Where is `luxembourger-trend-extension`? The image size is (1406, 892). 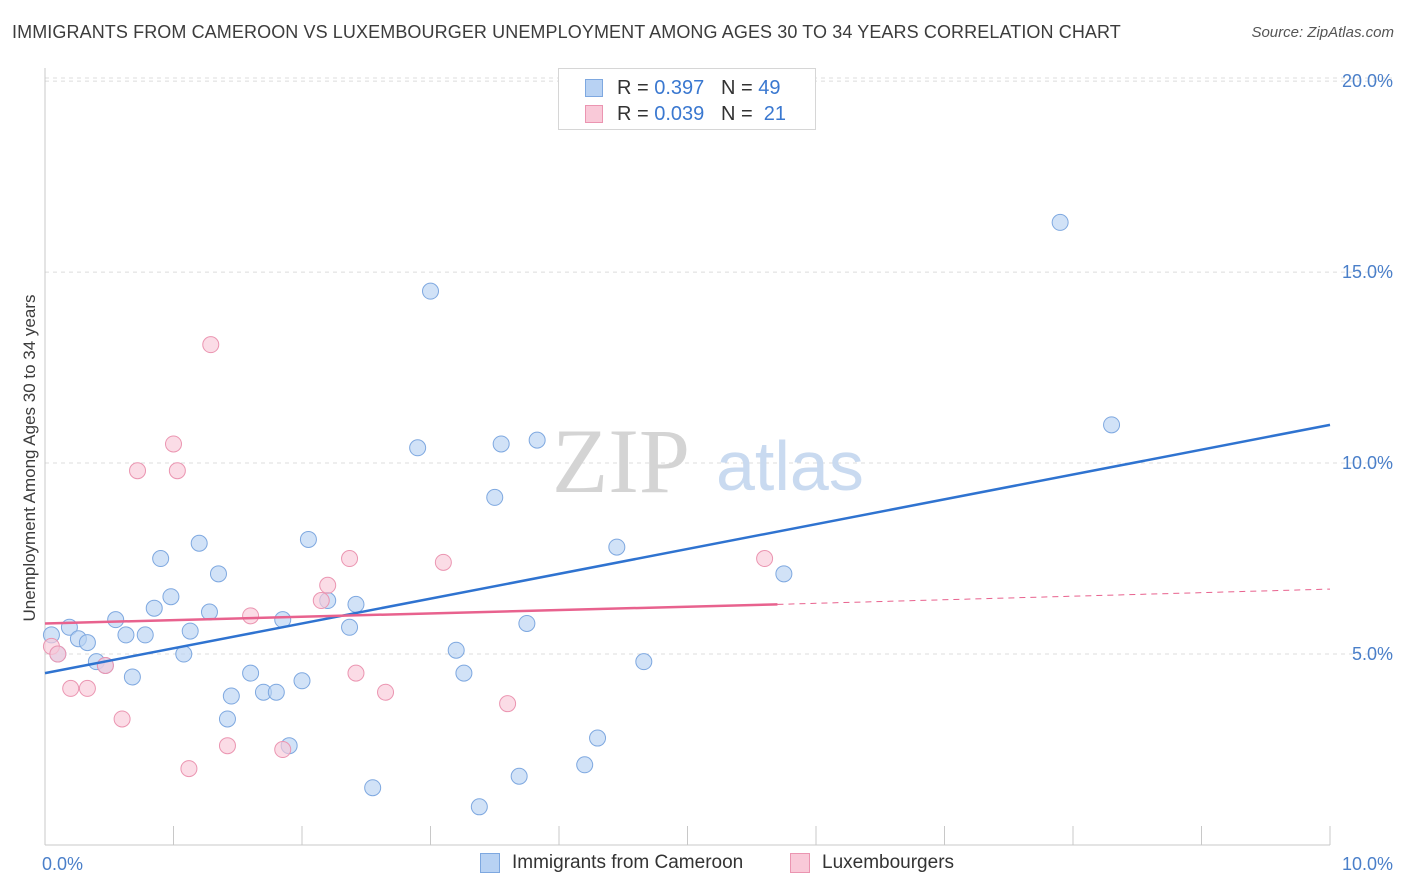
luxembourger-trend-extension is located at coordinates (1054, 596).